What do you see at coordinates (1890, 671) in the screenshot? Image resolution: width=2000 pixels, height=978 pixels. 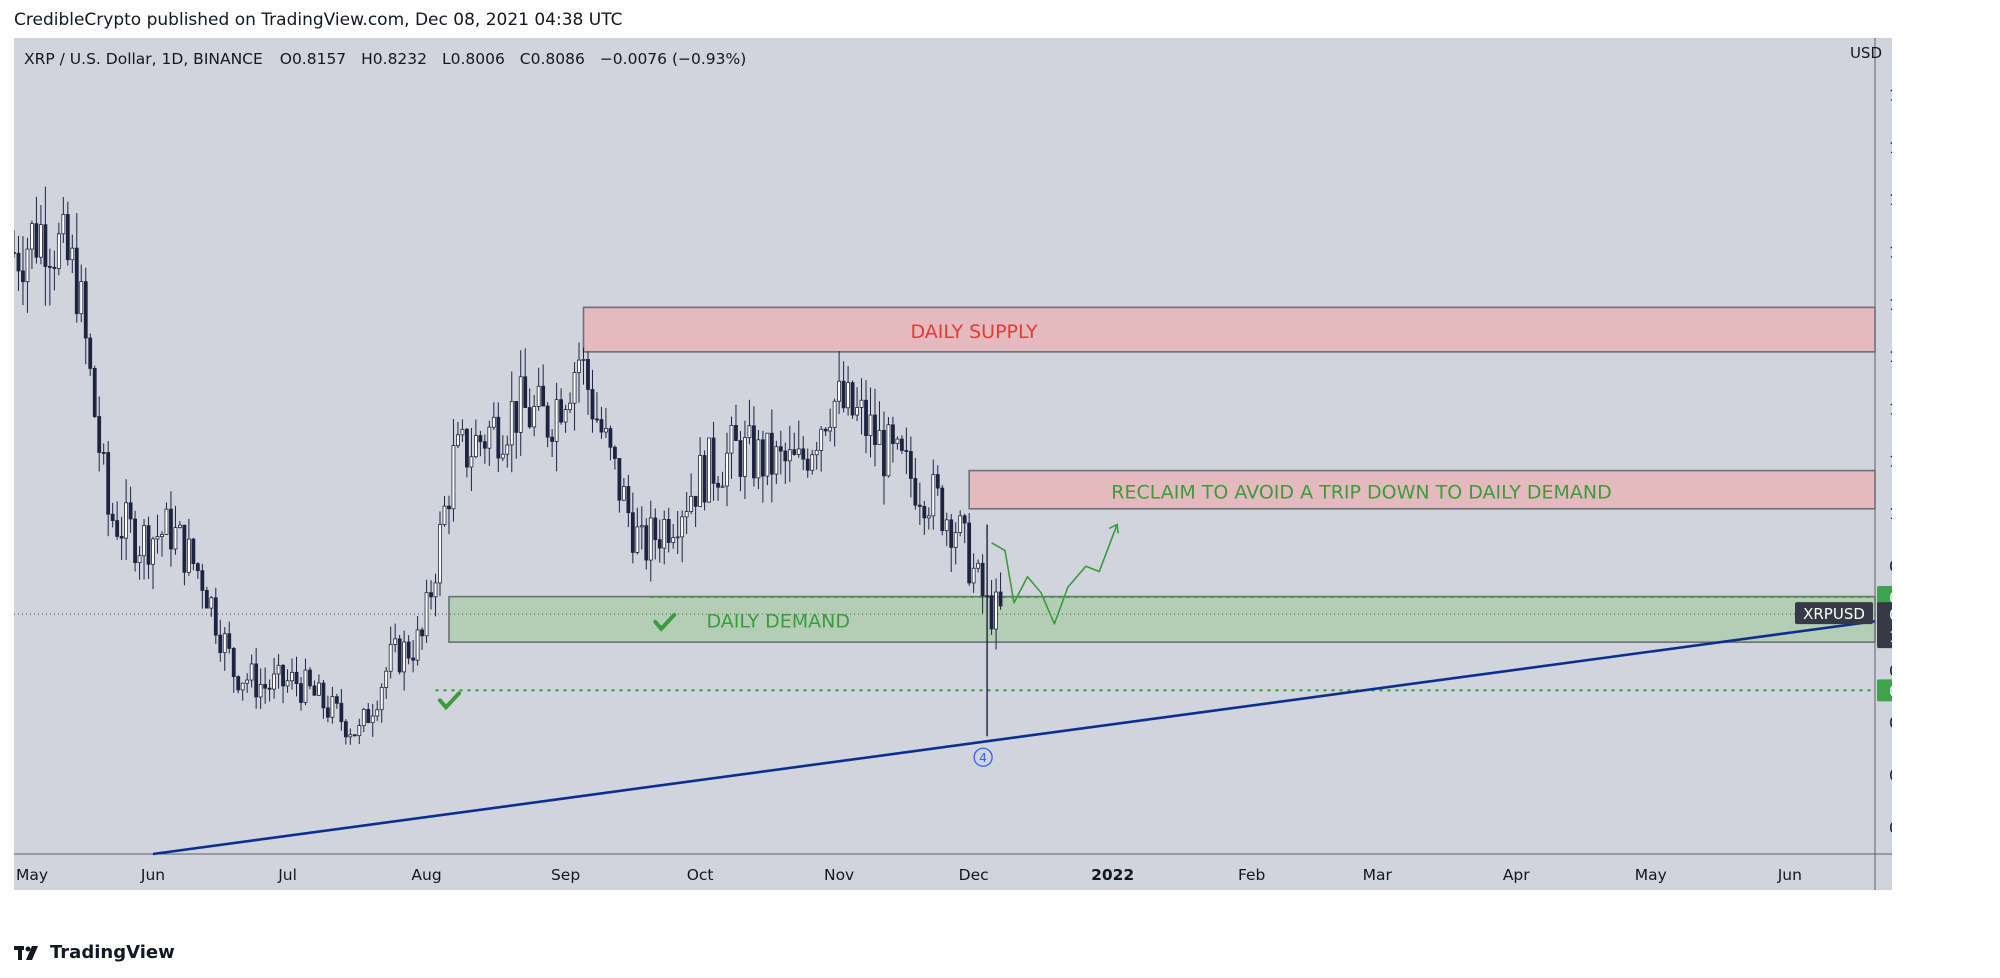 I see `y-tick-label: 0.7000` at bounding box center [1890, 671].